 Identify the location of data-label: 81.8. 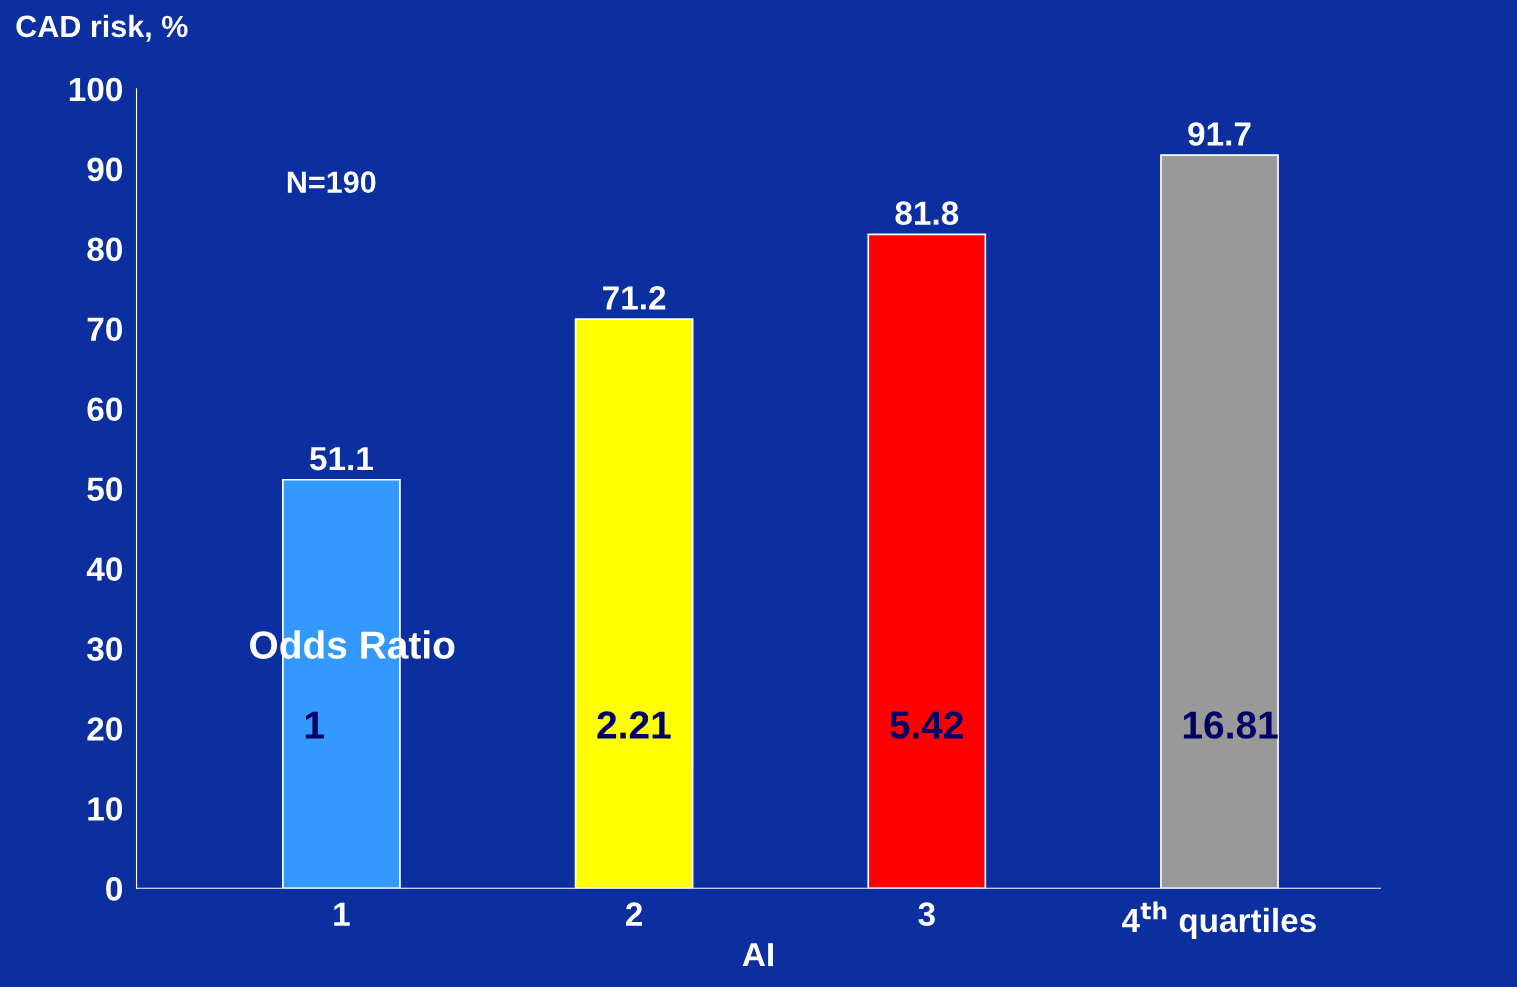
(927, 213).